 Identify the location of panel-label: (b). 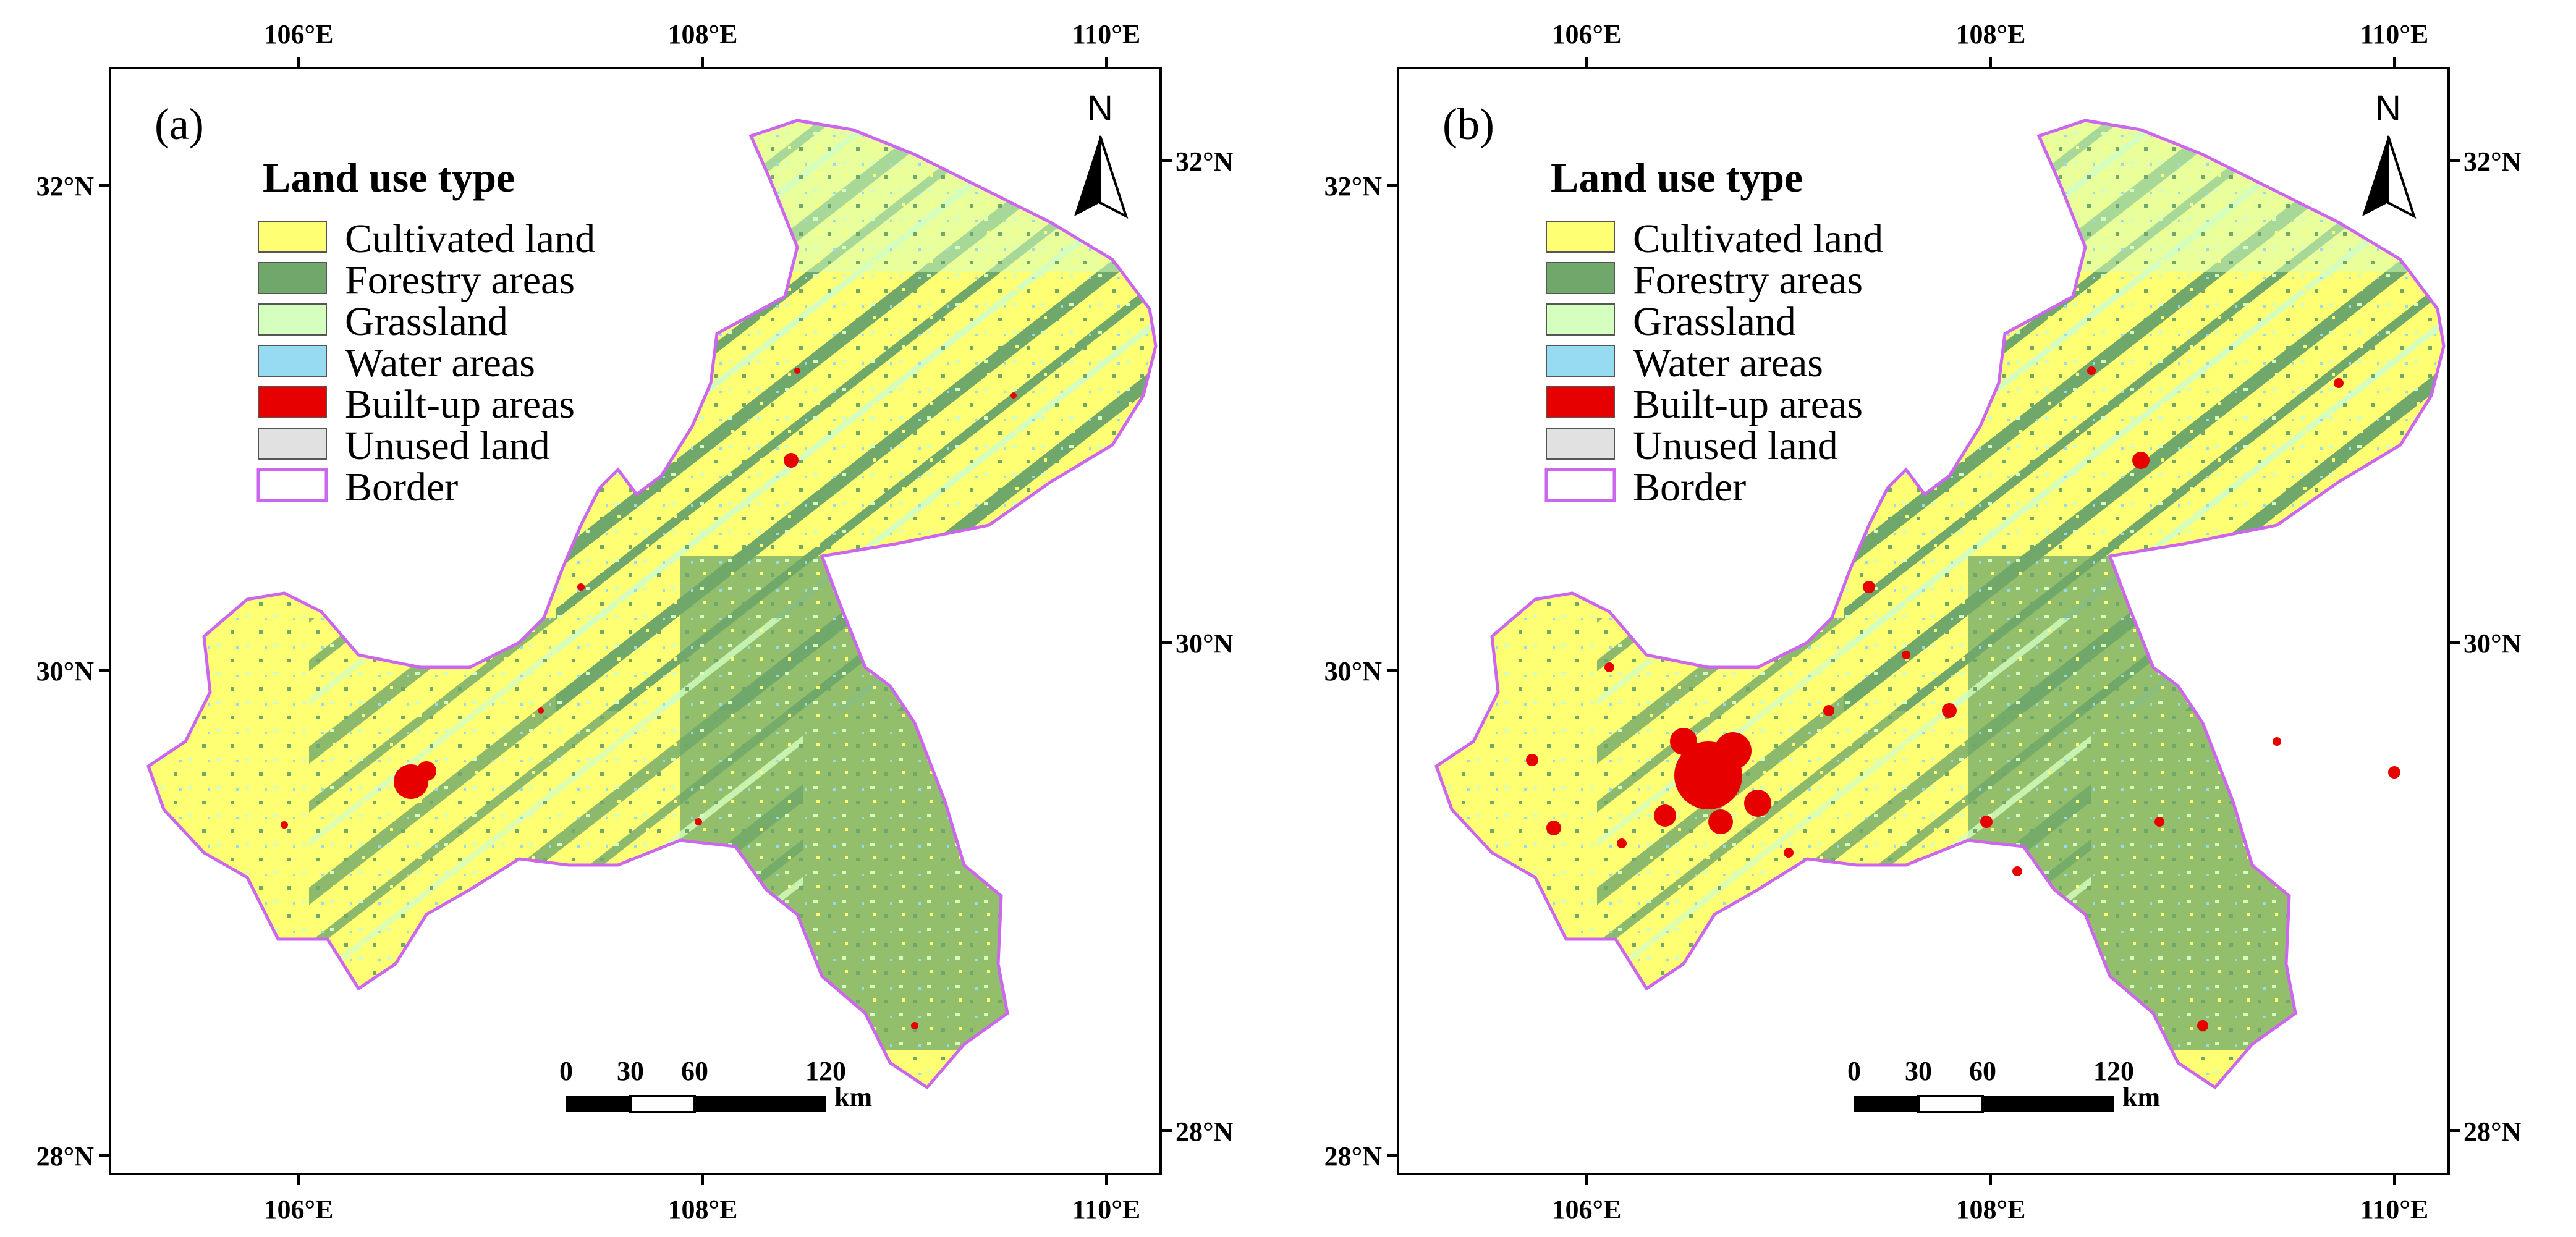
(1468, 124).